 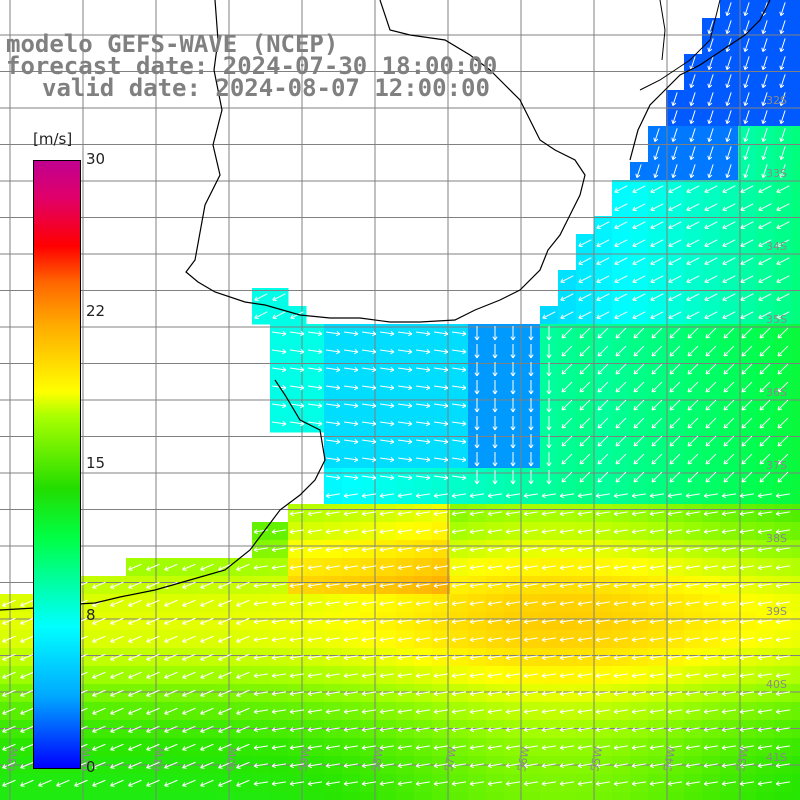 What do you see at coordinates (266, 88) in the screenshot?
I see `title-valid-date: valid date: 2024-08-07 12:00:00` at bounding box center [266, 88].